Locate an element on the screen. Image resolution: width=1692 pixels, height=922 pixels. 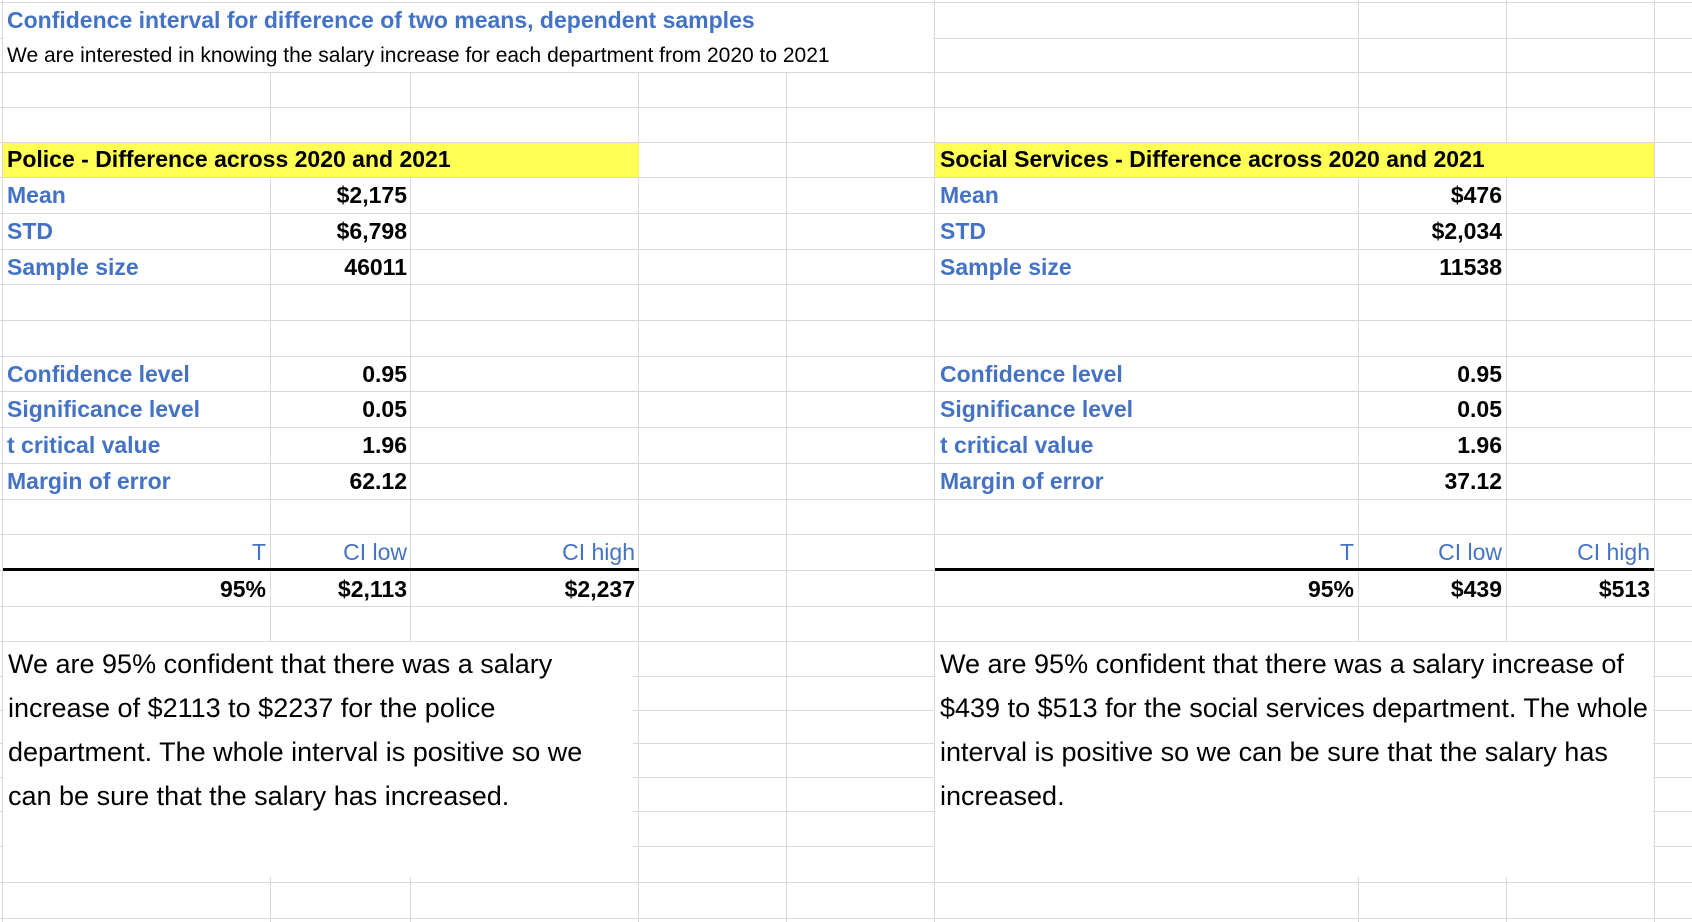
social-col-t-header: T is located at coordinates (1346, 552).